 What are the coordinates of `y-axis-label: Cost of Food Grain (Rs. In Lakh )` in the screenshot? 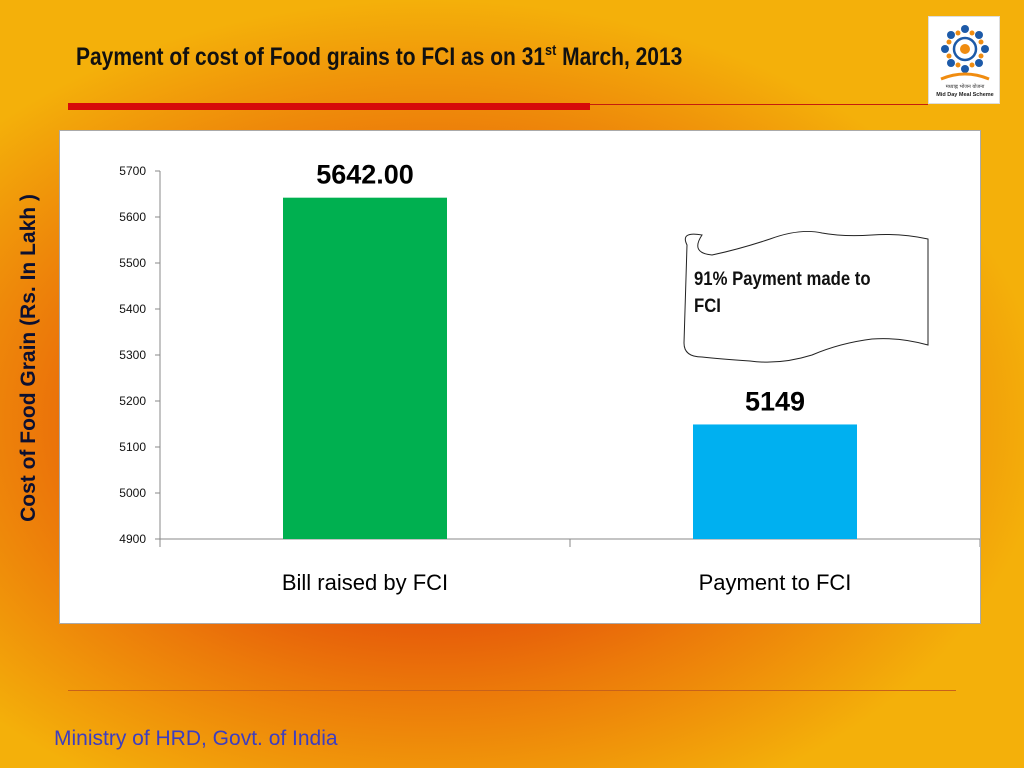 It's located at (28, 358).